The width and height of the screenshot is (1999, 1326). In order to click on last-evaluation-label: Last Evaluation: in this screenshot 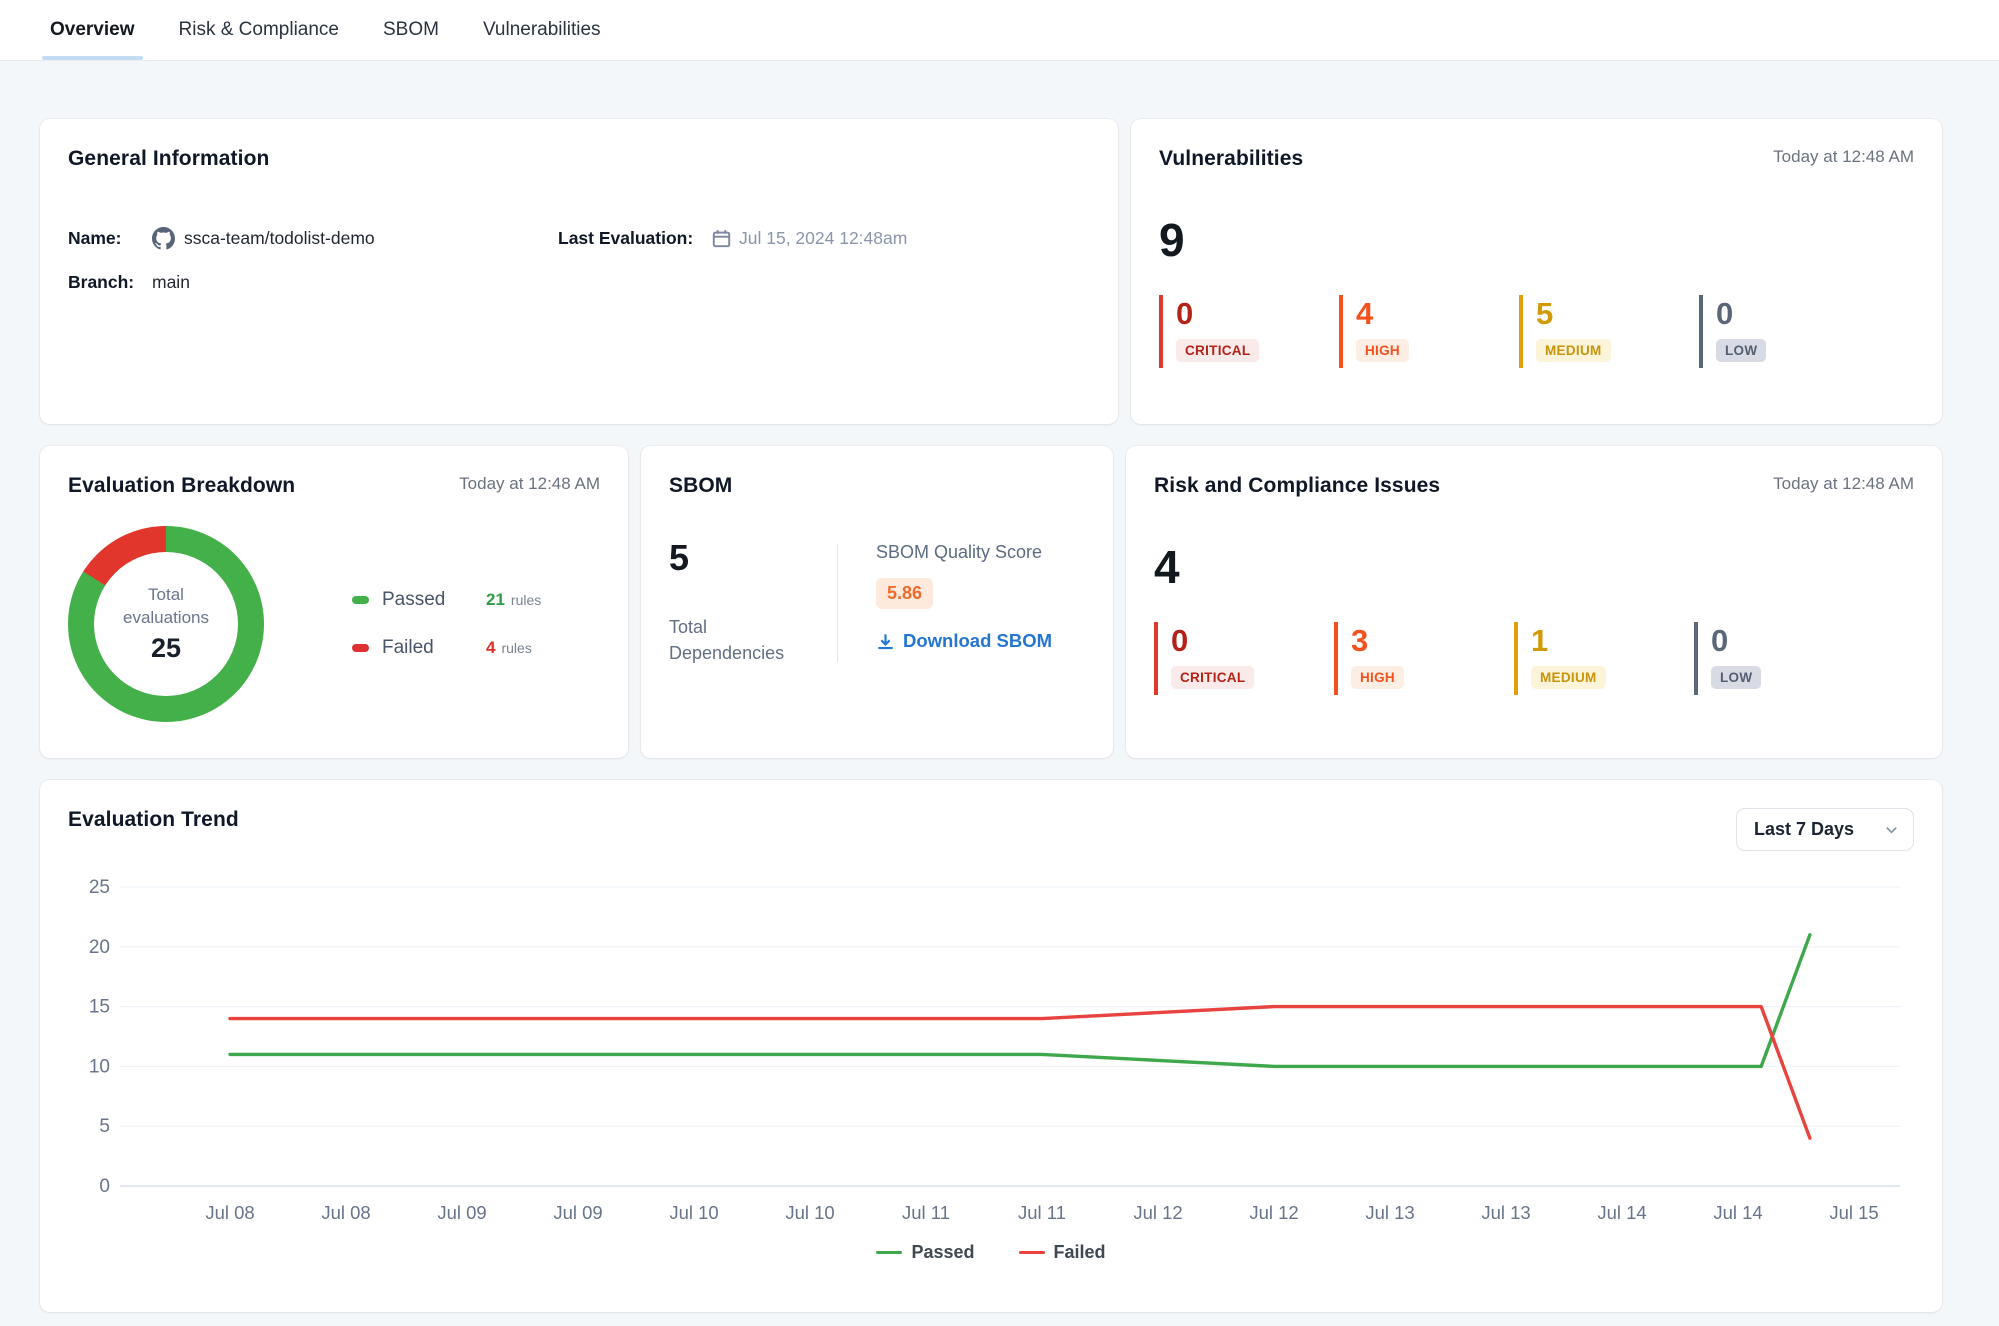, I will do `click(626, 238)`.